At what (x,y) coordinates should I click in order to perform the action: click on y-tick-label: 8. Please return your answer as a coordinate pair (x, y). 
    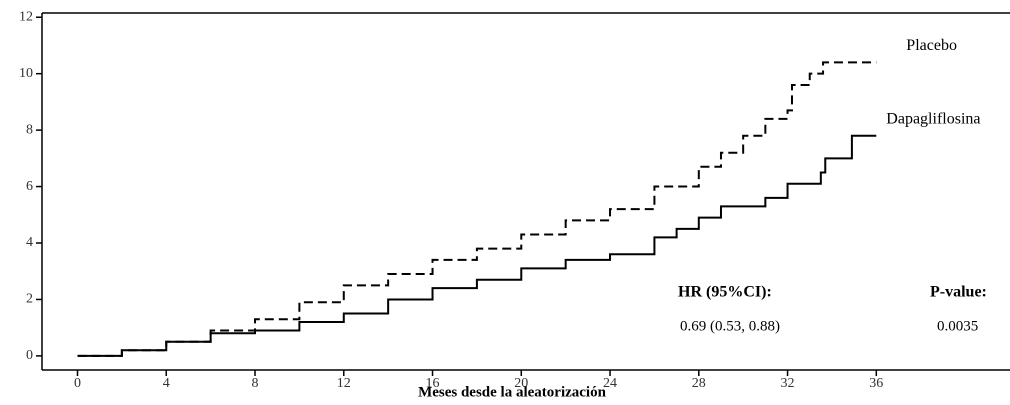
    Looking at the image, I should click on (29, 129).